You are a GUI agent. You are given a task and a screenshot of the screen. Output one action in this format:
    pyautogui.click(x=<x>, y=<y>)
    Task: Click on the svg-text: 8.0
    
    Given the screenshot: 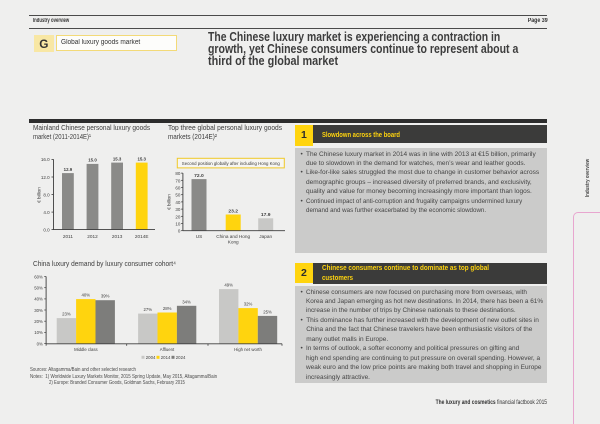 What is the action you would take?
    pyautogui.click(x=46, y=194)
    